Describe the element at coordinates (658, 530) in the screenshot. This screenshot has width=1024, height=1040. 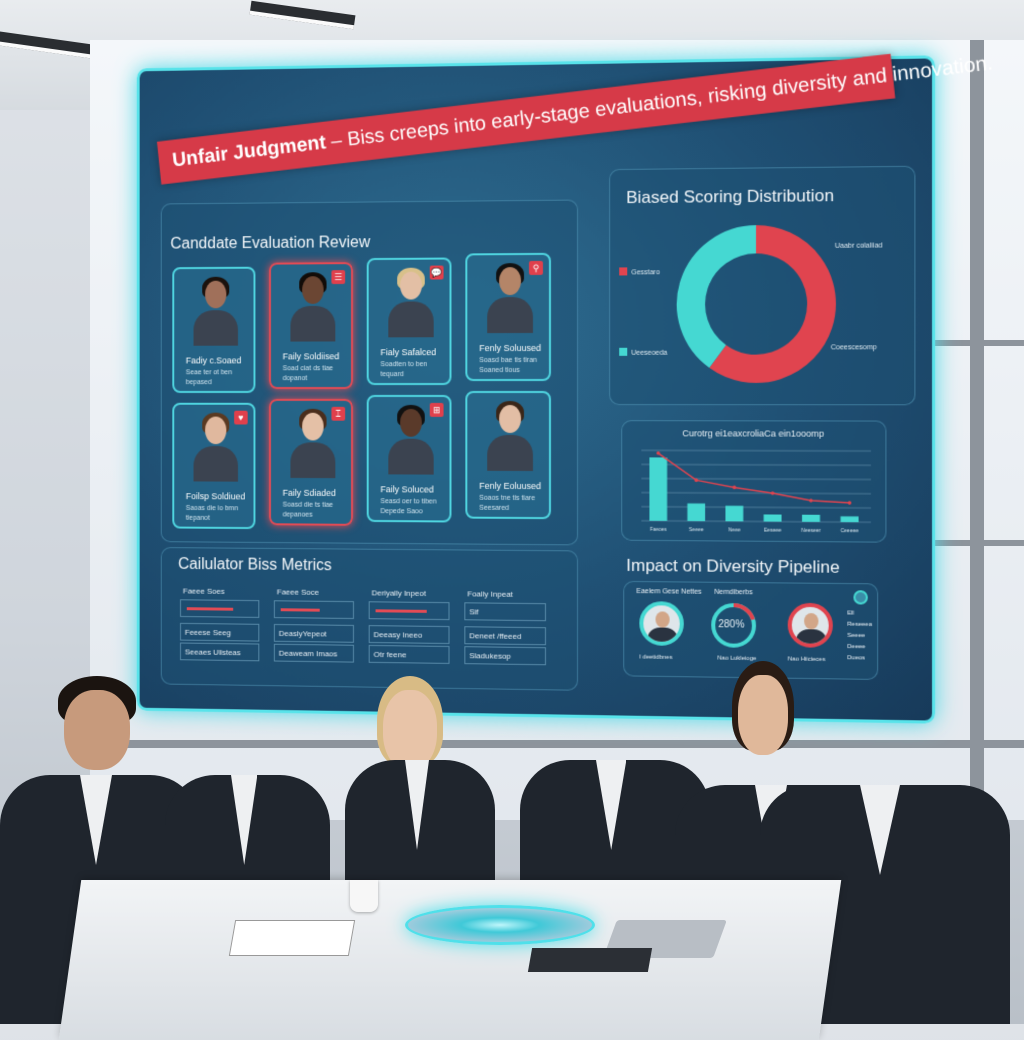
I see `x-tick-label: Faeoes` at that location.